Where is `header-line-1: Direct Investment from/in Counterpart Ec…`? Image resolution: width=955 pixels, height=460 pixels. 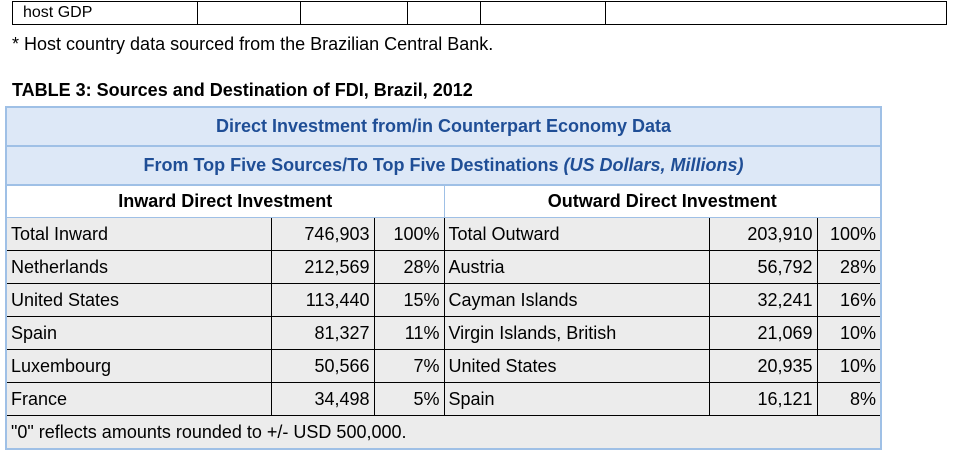 header-line-1: Direct Investment from/in Counterpart Ec… is located at coordinates (443, 126).